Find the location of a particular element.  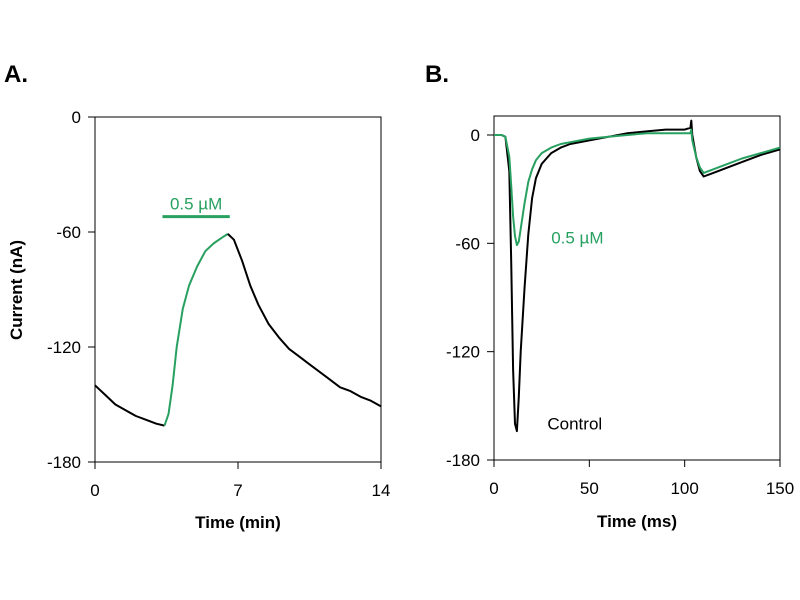

panel-b-annotations: 0.5 µM Control is located at coordinates (575, 330).